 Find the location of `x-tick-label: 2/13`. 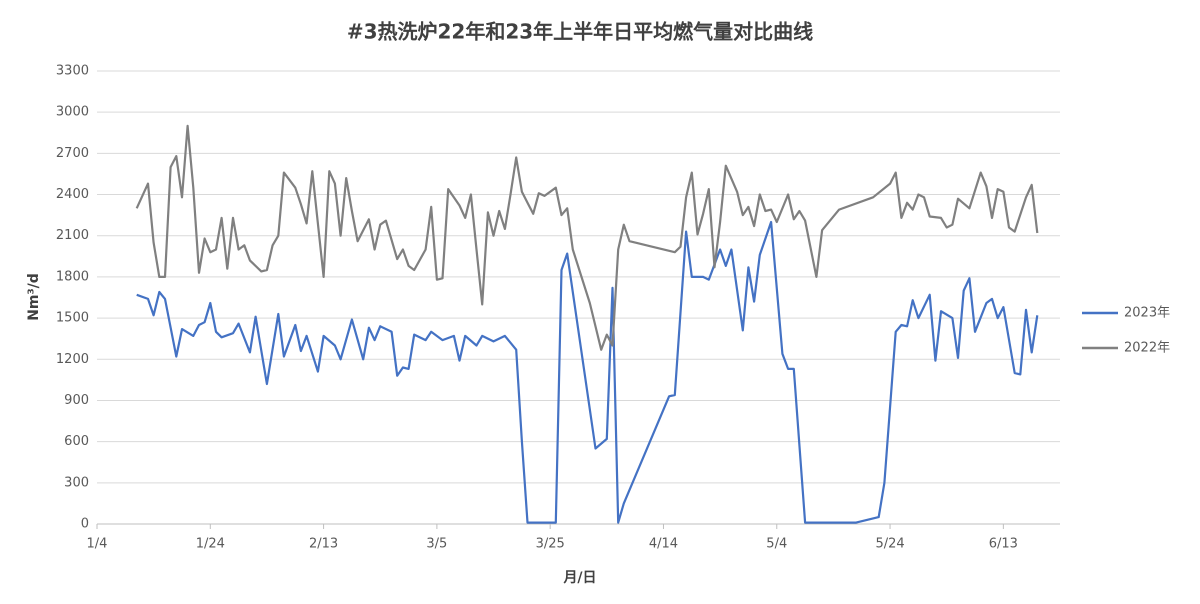

x-tick-label: 2/13 is located at coordinates (323, 544).